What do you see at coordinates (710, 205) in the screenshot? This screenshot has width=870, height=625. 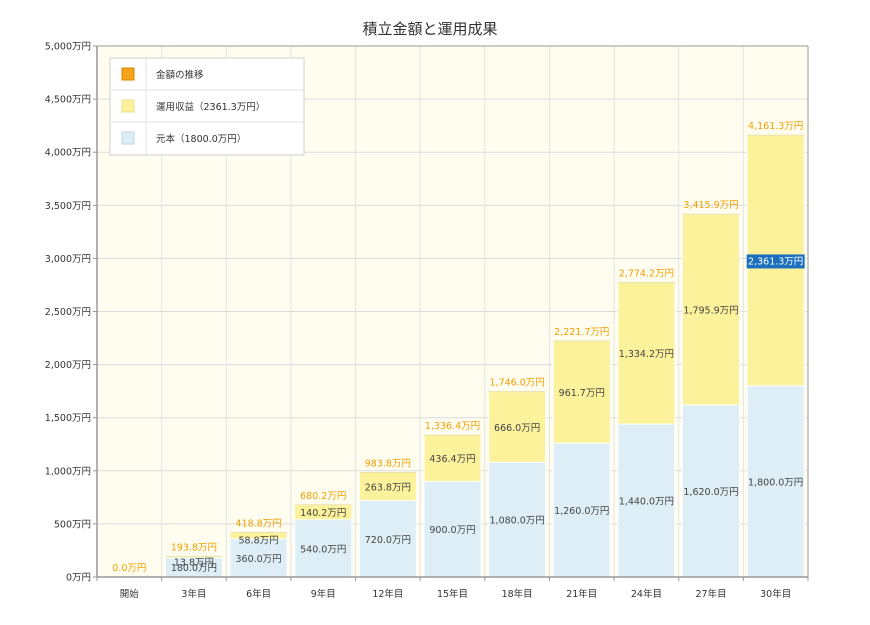 I see `data-label-total: 3,415.9万円` at bounding box center [710, 205].